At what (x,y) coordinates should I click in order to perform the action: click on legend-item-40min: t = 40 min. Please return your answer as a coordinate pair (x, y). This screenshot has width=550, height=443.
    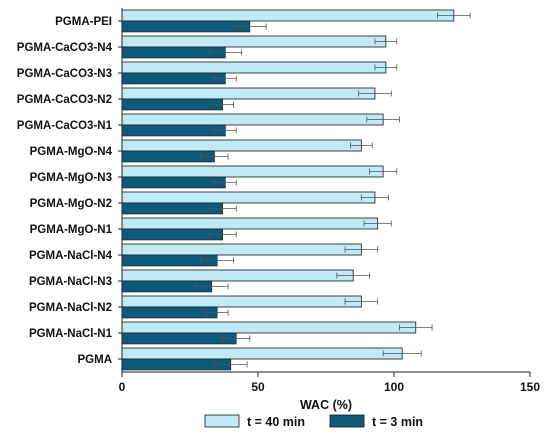
    Looking at the image, I should click on (254, 421).